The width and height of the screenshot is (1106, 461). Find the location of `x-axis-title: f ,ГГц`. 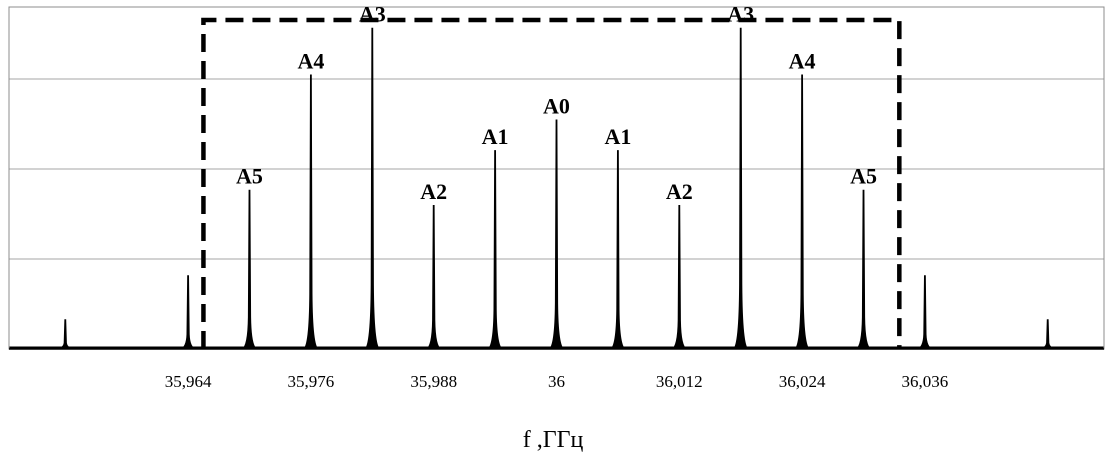

x-axis-title: f ,ГГц is located at coordinates (553, 440).